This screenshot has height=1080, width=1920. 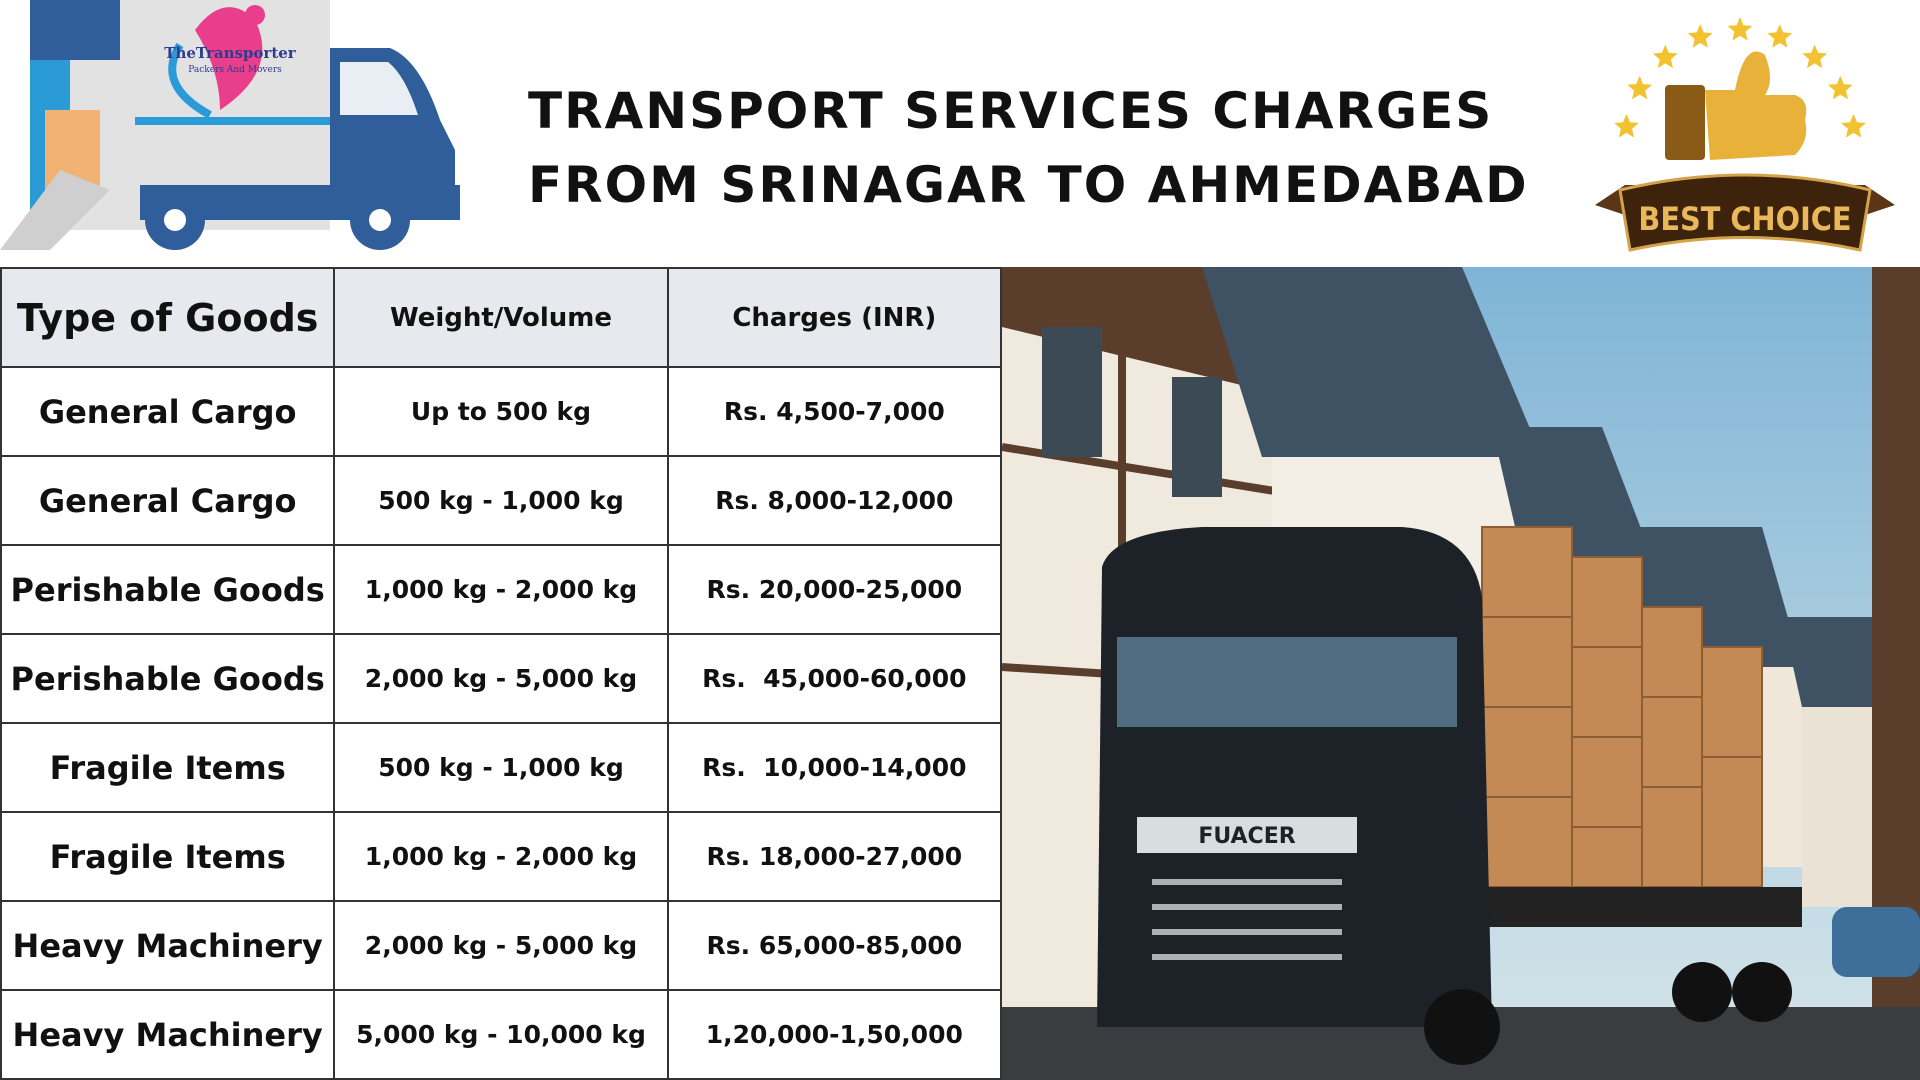 I want to click on table-cell: Rs. 18,000-27,000, so click(x=834, y=856).